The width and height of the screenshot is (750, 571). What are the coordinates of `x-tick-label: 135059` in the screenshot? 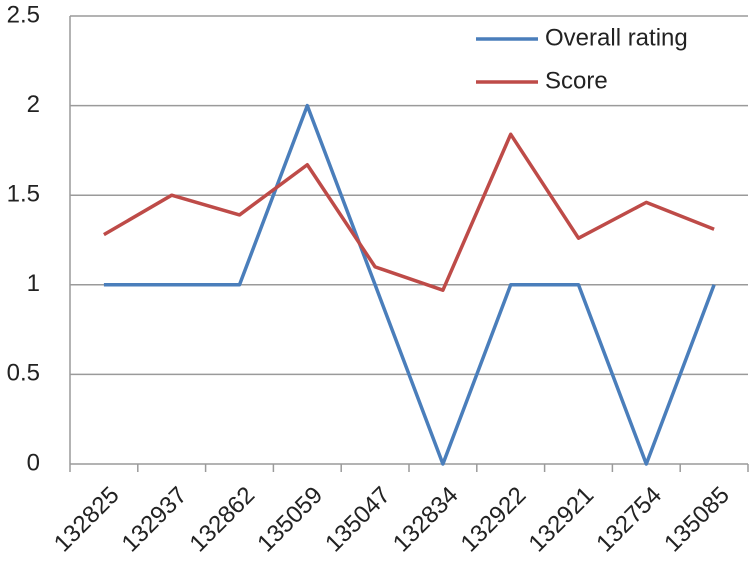 It's located at (290, 520).